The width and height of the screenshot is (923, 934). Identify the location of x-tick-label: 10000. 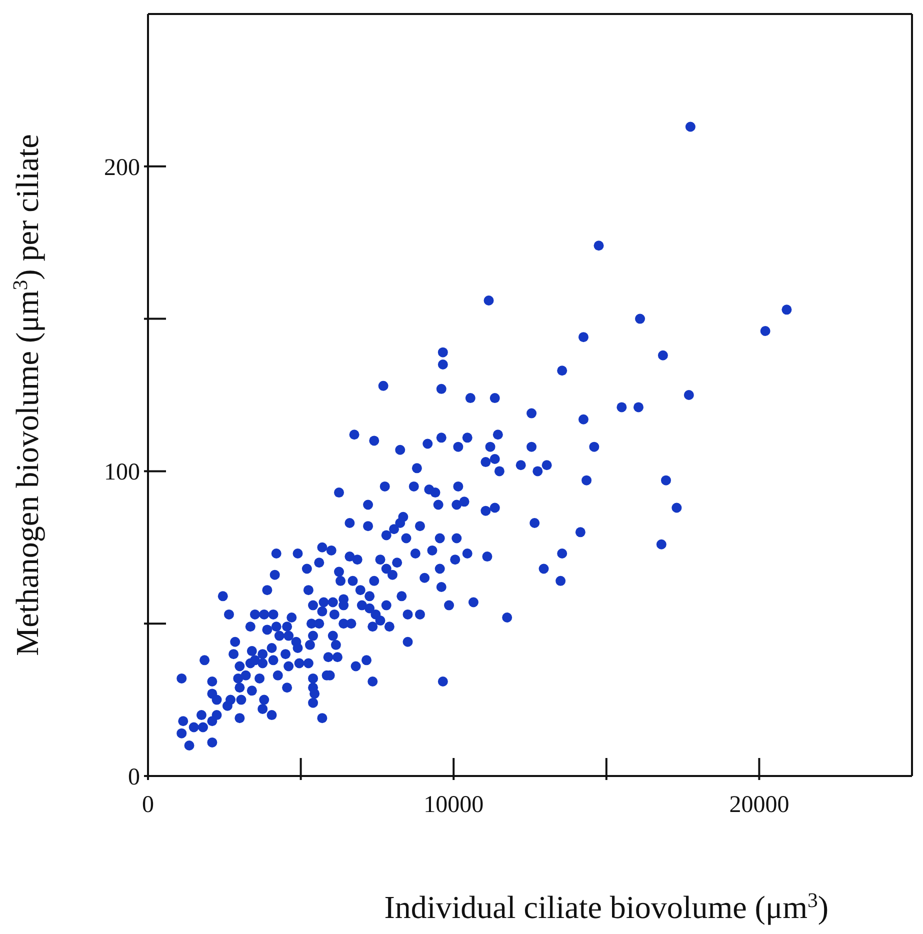
(454, 805).